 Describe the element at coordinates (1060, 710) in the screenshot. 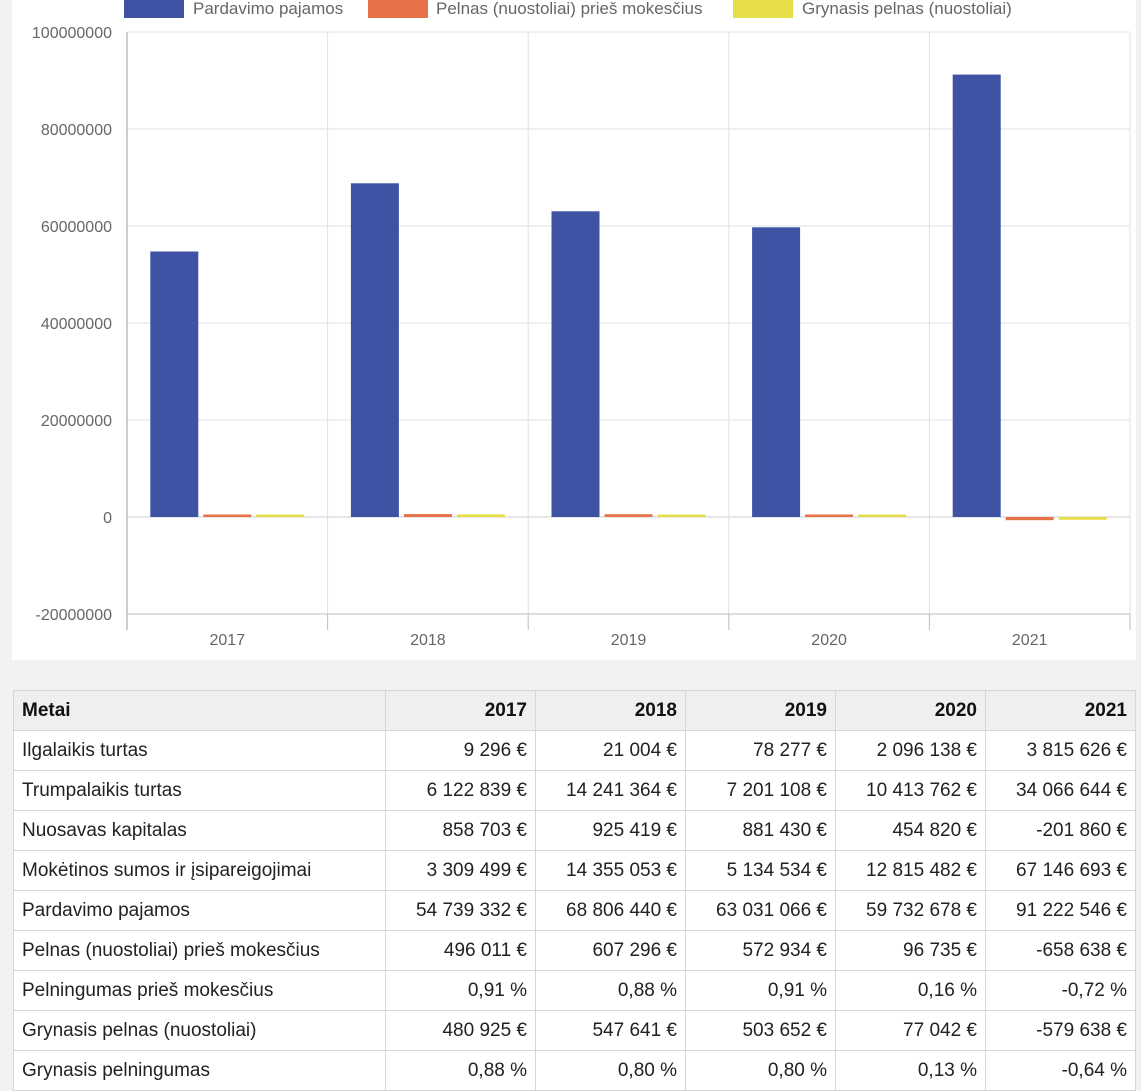

I see `header-year-2021: 2021` at that location.